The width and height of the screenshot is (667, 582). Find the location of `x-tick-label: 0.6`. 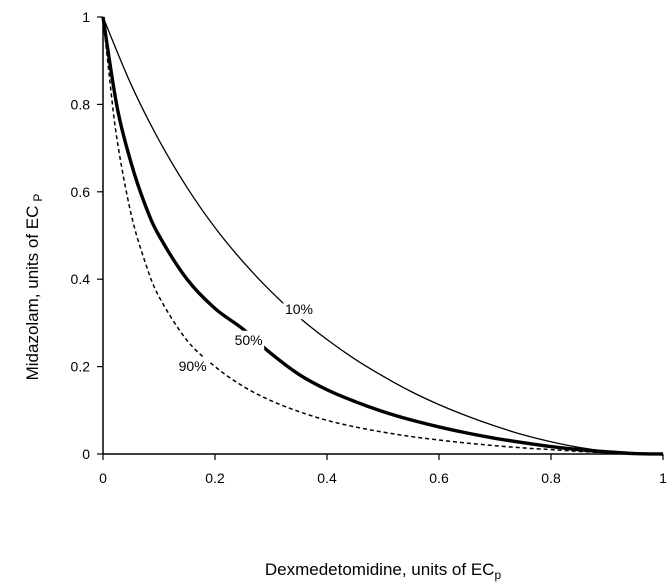

x-tick-label: 0.6 is located at coordinates (439, 478).